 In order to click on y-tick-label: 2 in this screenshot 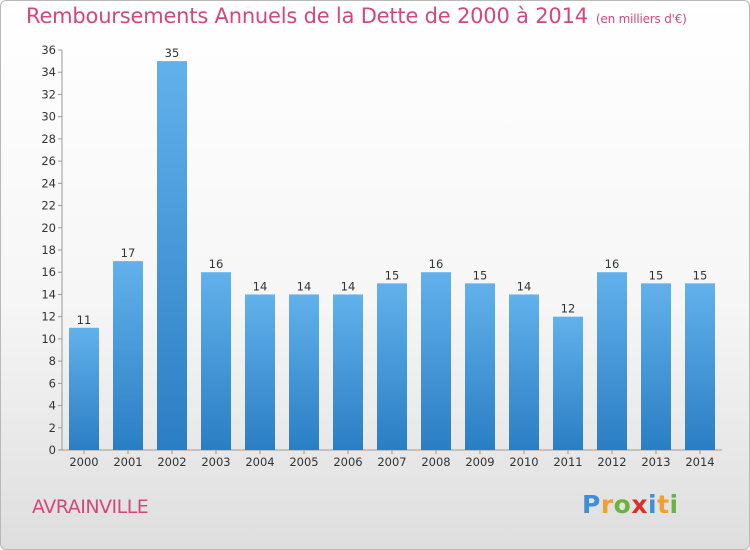, I will do `click(52, 428)`.